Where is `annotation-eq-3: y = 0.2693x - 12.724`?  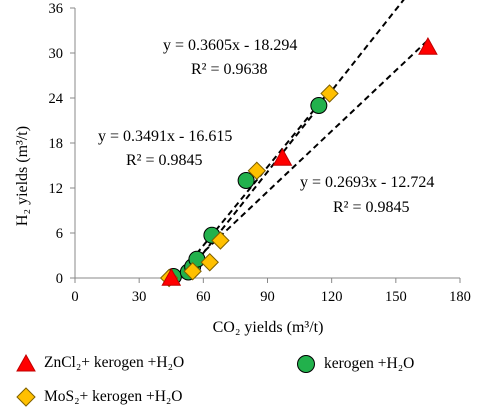 annotation-eq-3: y = 0.2693x - 12.724 is located at coordinates (367, 182).